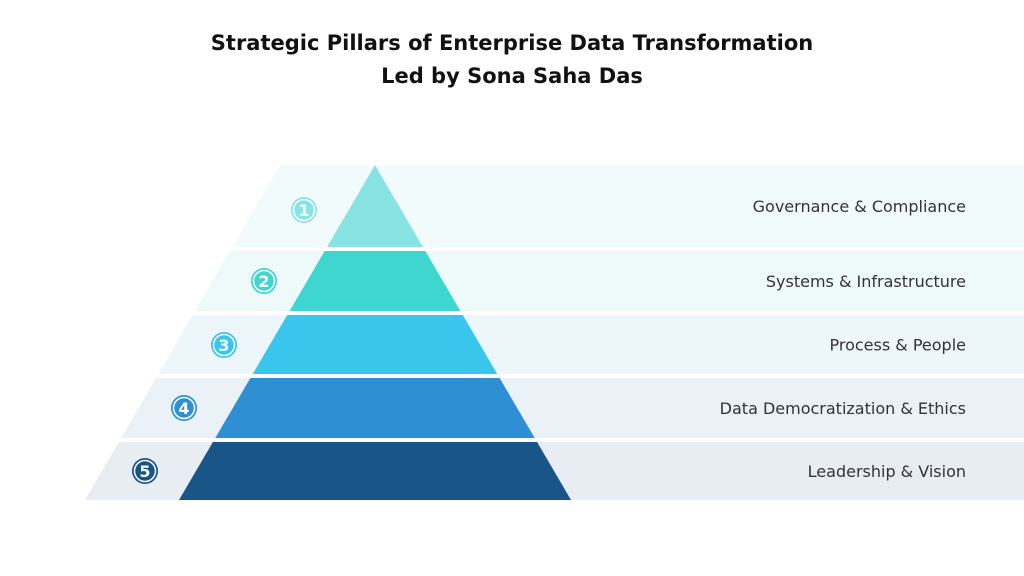 The image size is (1024, 576). Describe the element at coordinates (843, 408) in the screenshot. I see `level-label: Data Democratization & Ethics` at that location.